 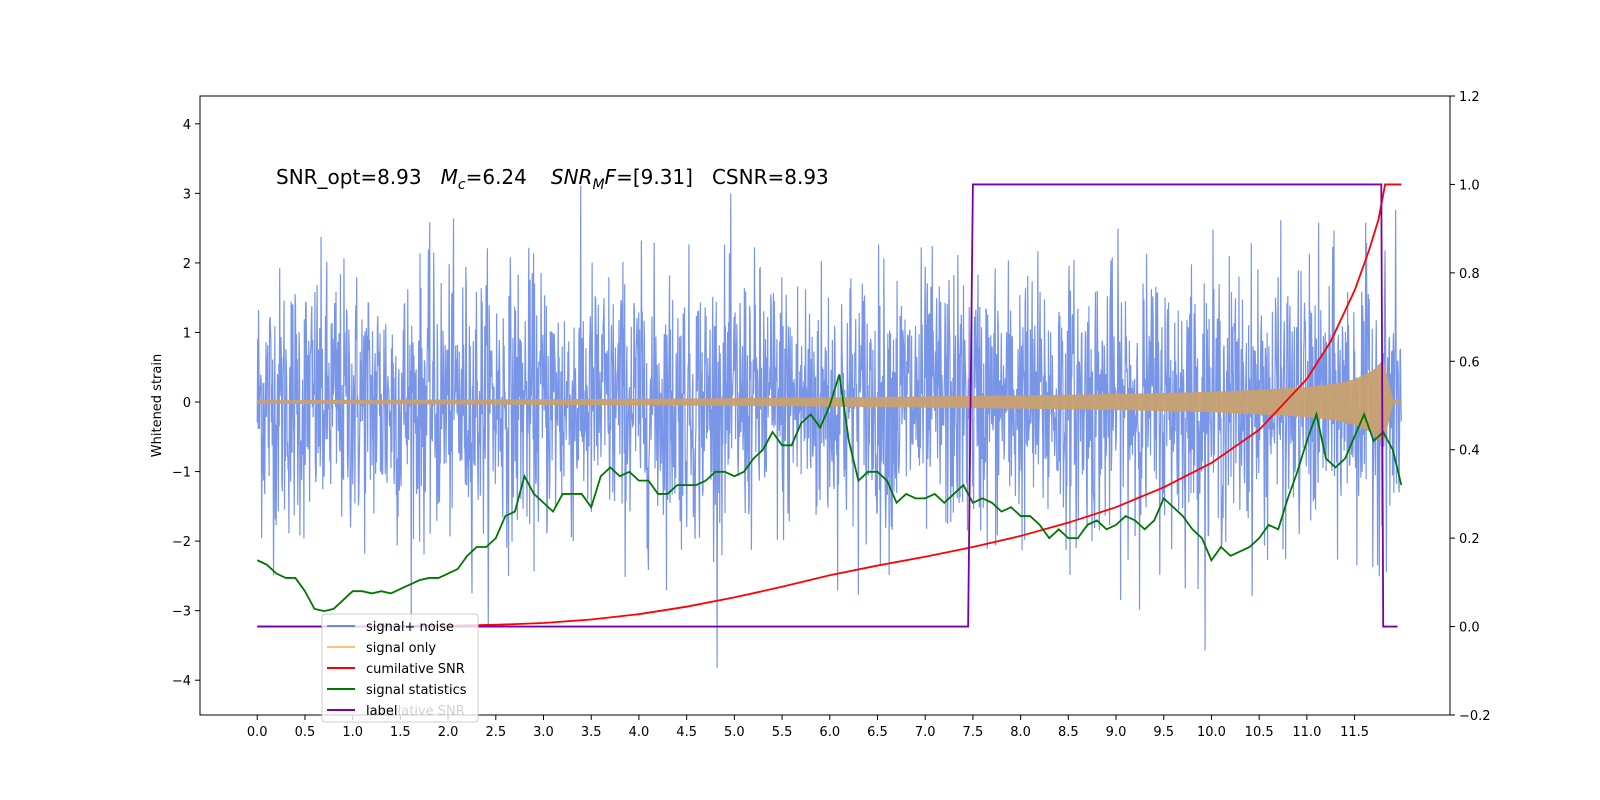 I want to click on y2-tick-label: 0.2, so click(x=1469, y=539).